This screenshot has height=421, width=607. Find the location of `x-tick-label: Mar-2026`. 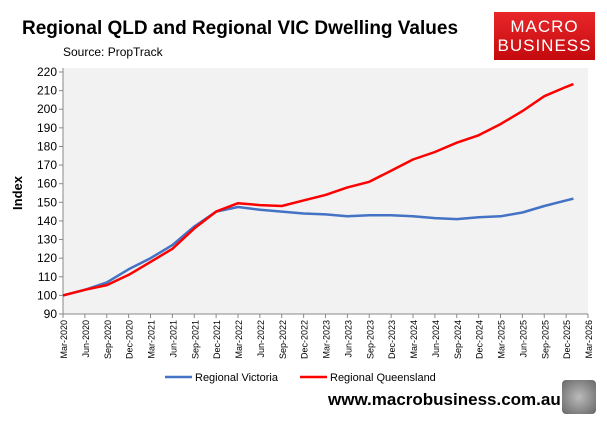

x-tick-label: Mar-2026 is located at coordinates (589, 339).